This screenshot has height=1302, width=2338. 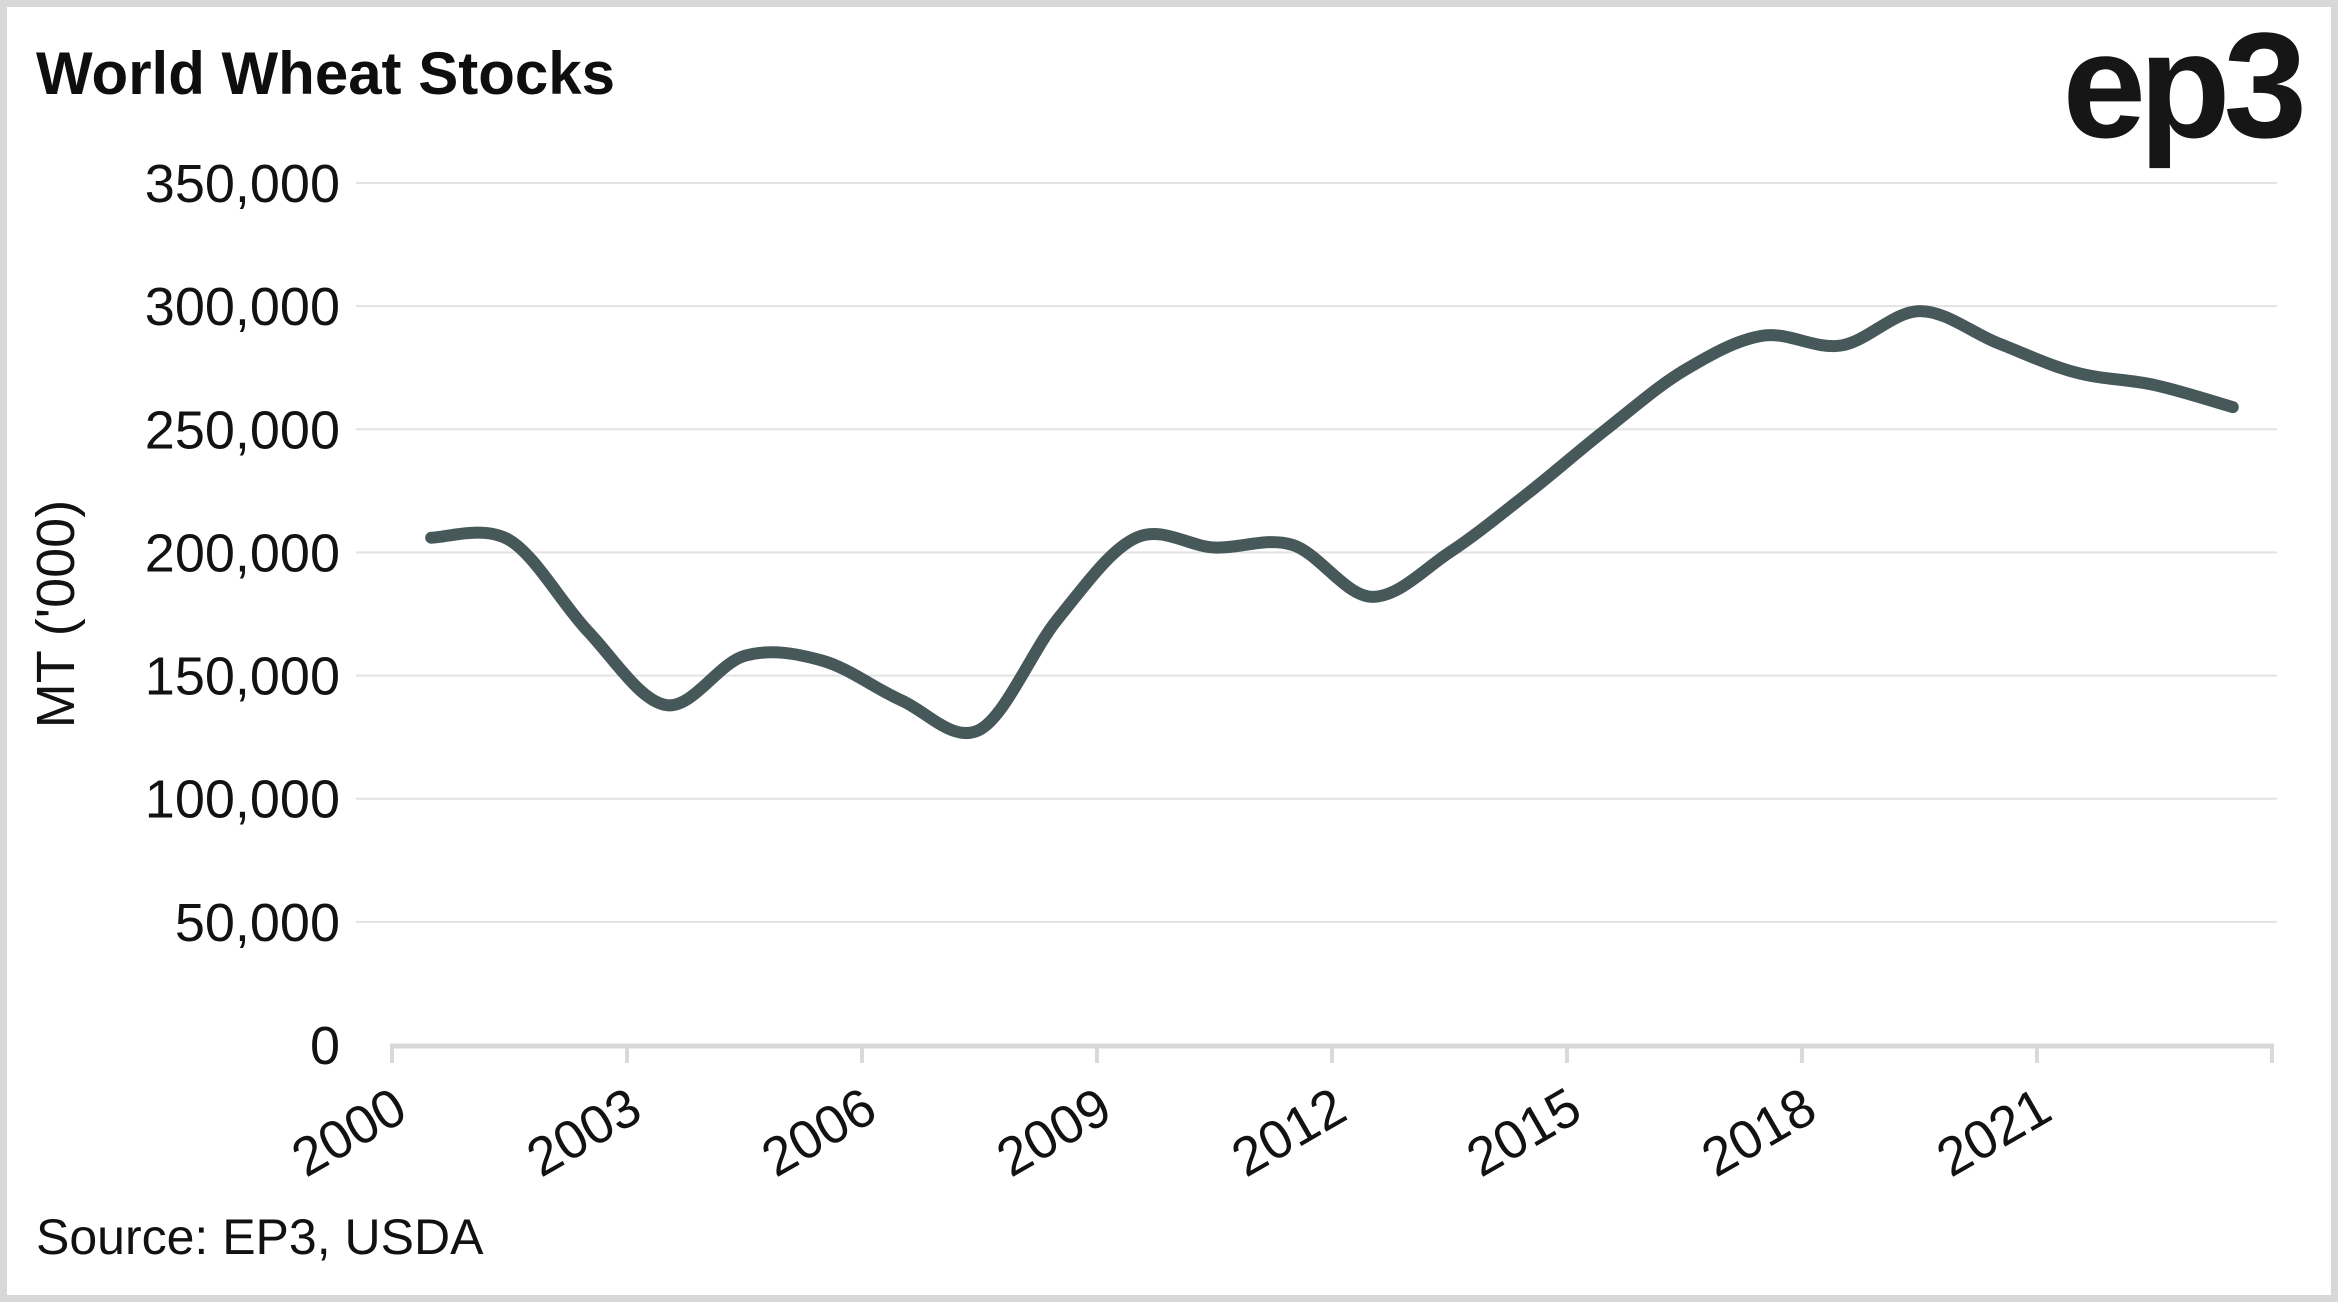 What do you see at coordinates (260, 1237) in the screenshot?
I see `source-note: Source: EP3, USDA` at bounding box center [260, 1237].